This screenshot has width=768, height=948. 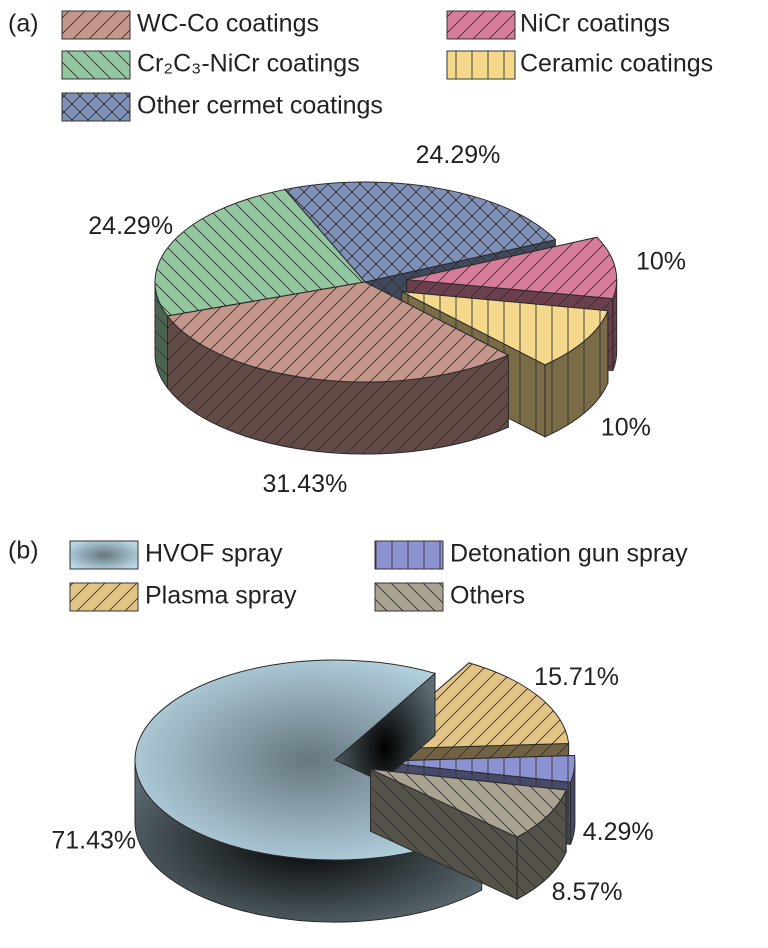 I want to click on legend-label: Cr₂C₃-NiCr coatings, so click(x=248, y=64).